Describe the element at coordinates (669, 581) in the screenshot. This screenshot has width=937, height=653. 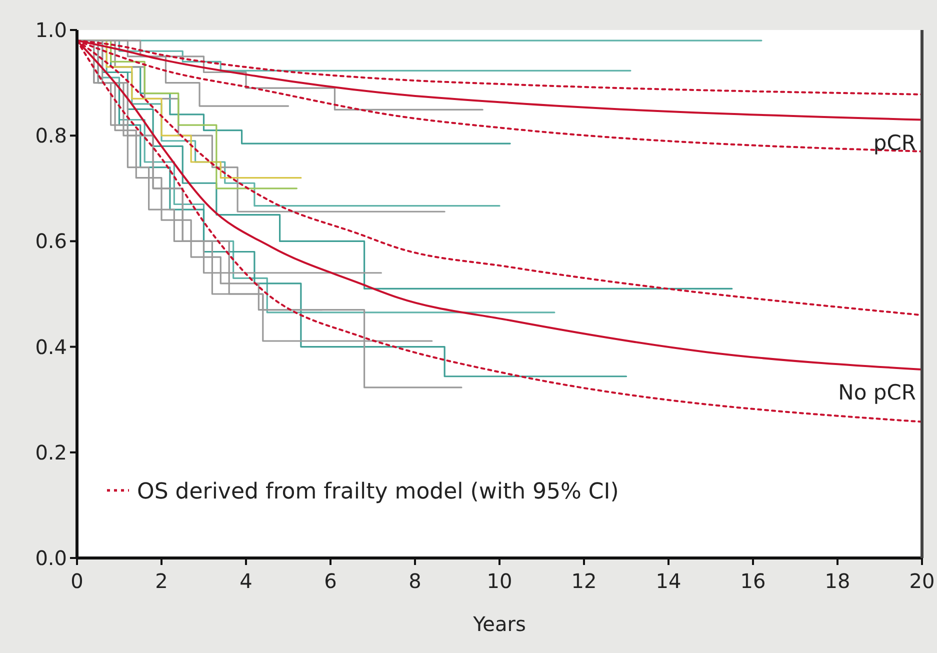
I see `x-tick-label: 14` at that location.